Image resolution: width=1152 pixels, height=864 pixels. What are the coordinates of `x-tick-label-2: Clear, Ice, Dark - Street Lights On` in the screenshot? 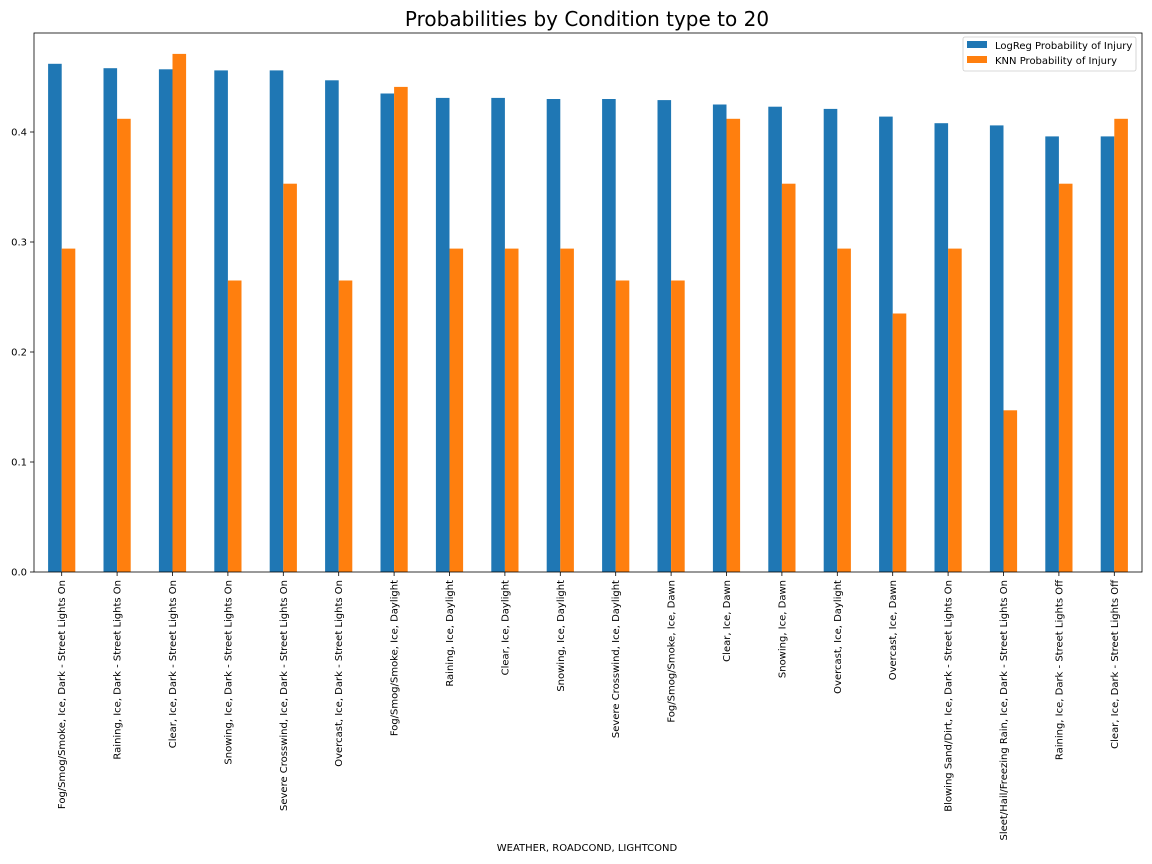 It's located at (173, 664).